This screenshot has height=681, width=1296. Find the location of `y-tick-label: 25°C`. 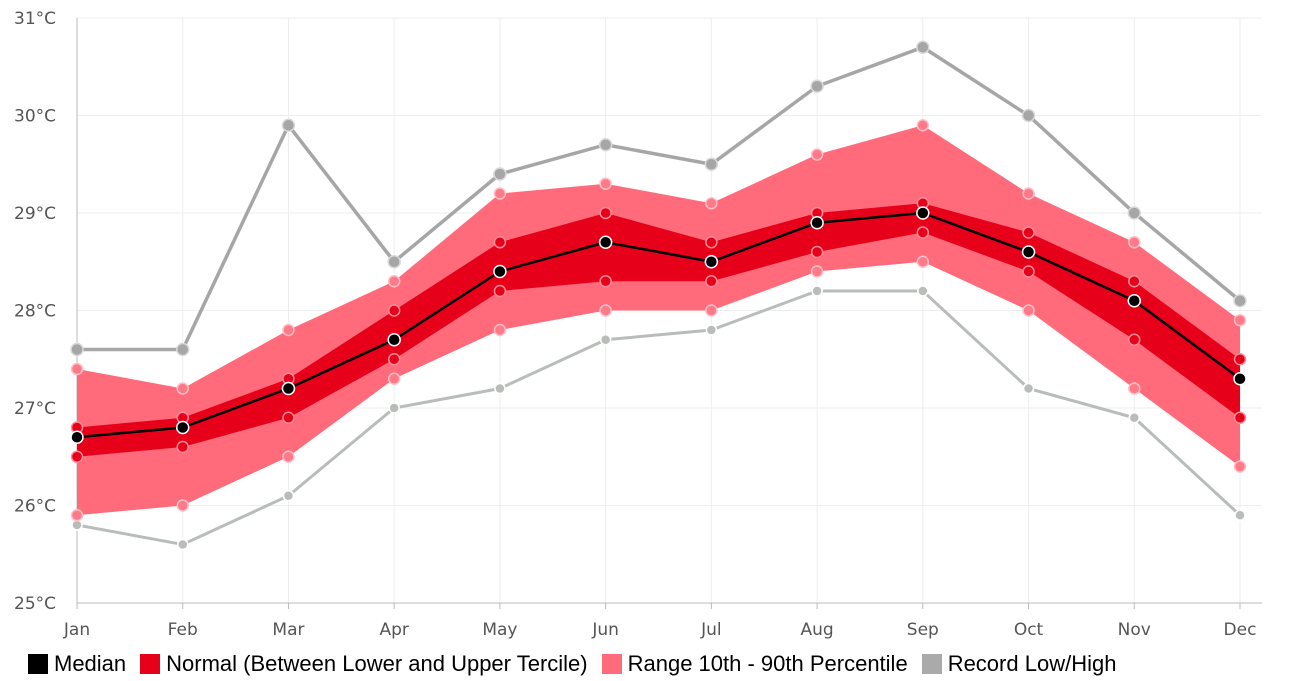

y-tick-label: 25°C is located at coordinates (35, 604).